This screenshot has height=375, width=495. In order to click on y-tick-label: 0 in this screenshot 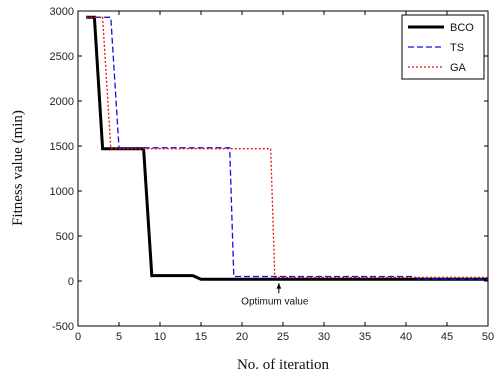, I will do `click(71, 282)`.